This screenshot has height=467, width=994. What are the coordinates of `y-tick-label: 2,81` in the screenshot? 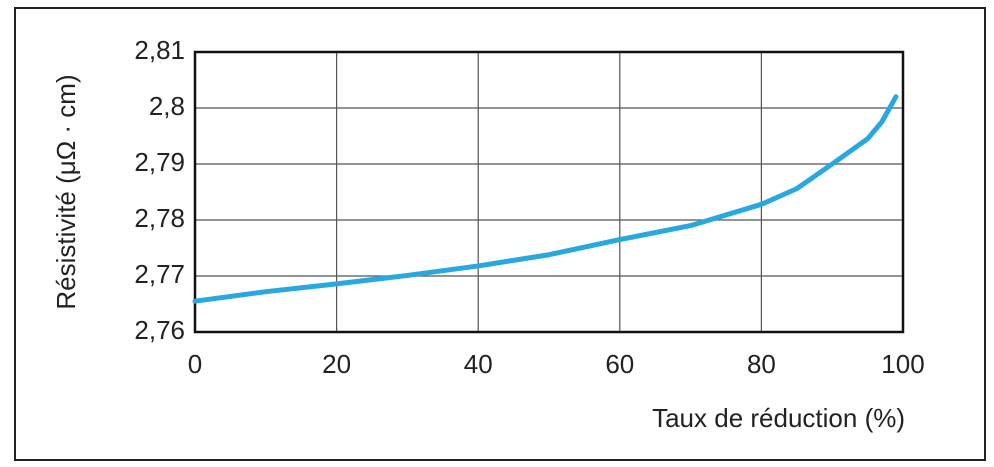 It's located at (159, 50).